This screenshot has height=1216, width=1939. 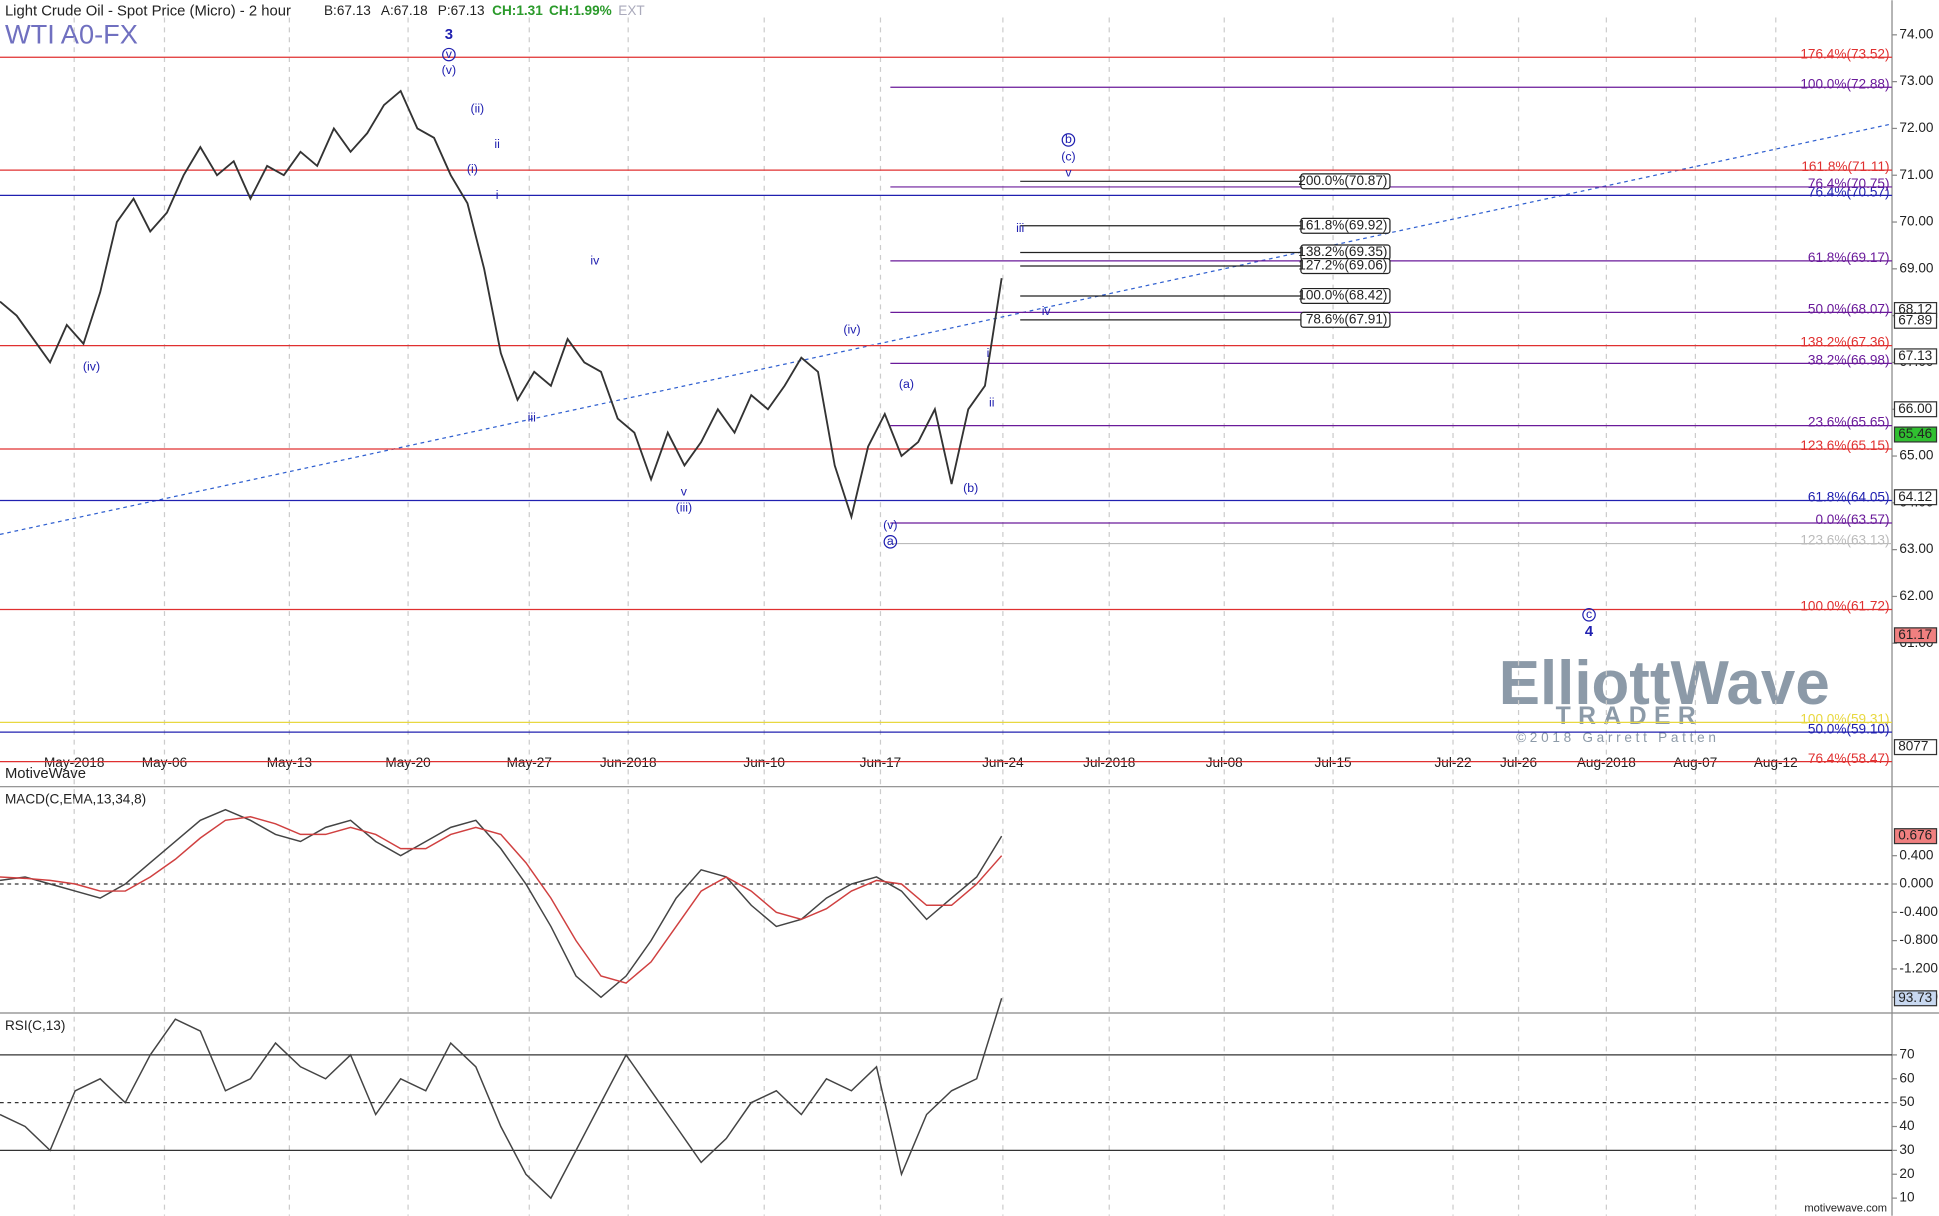 I want to click on fib-label: 138.2%(67.36), so click(x=1844, y=342).